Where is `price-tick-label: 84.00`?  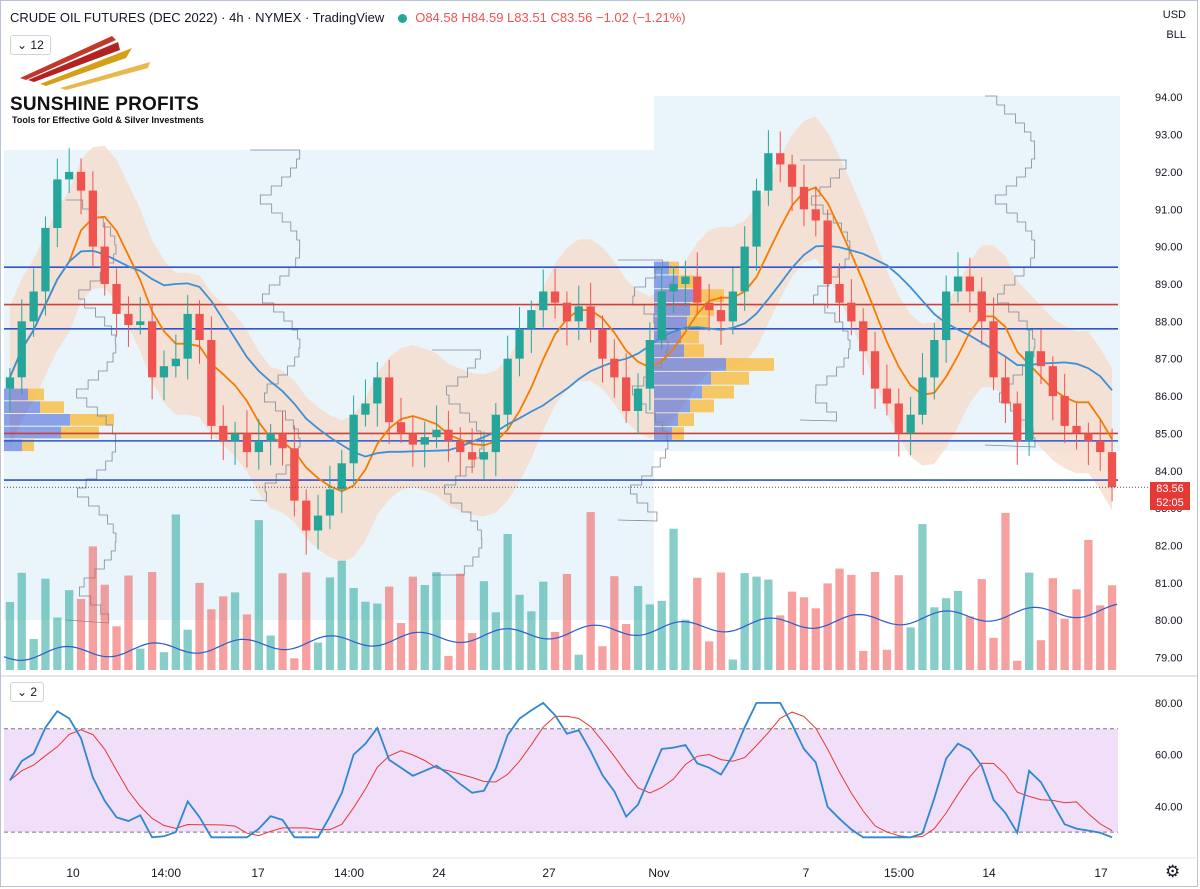 price-tick-label: 84.00 is located at coordinates (1169, 472).